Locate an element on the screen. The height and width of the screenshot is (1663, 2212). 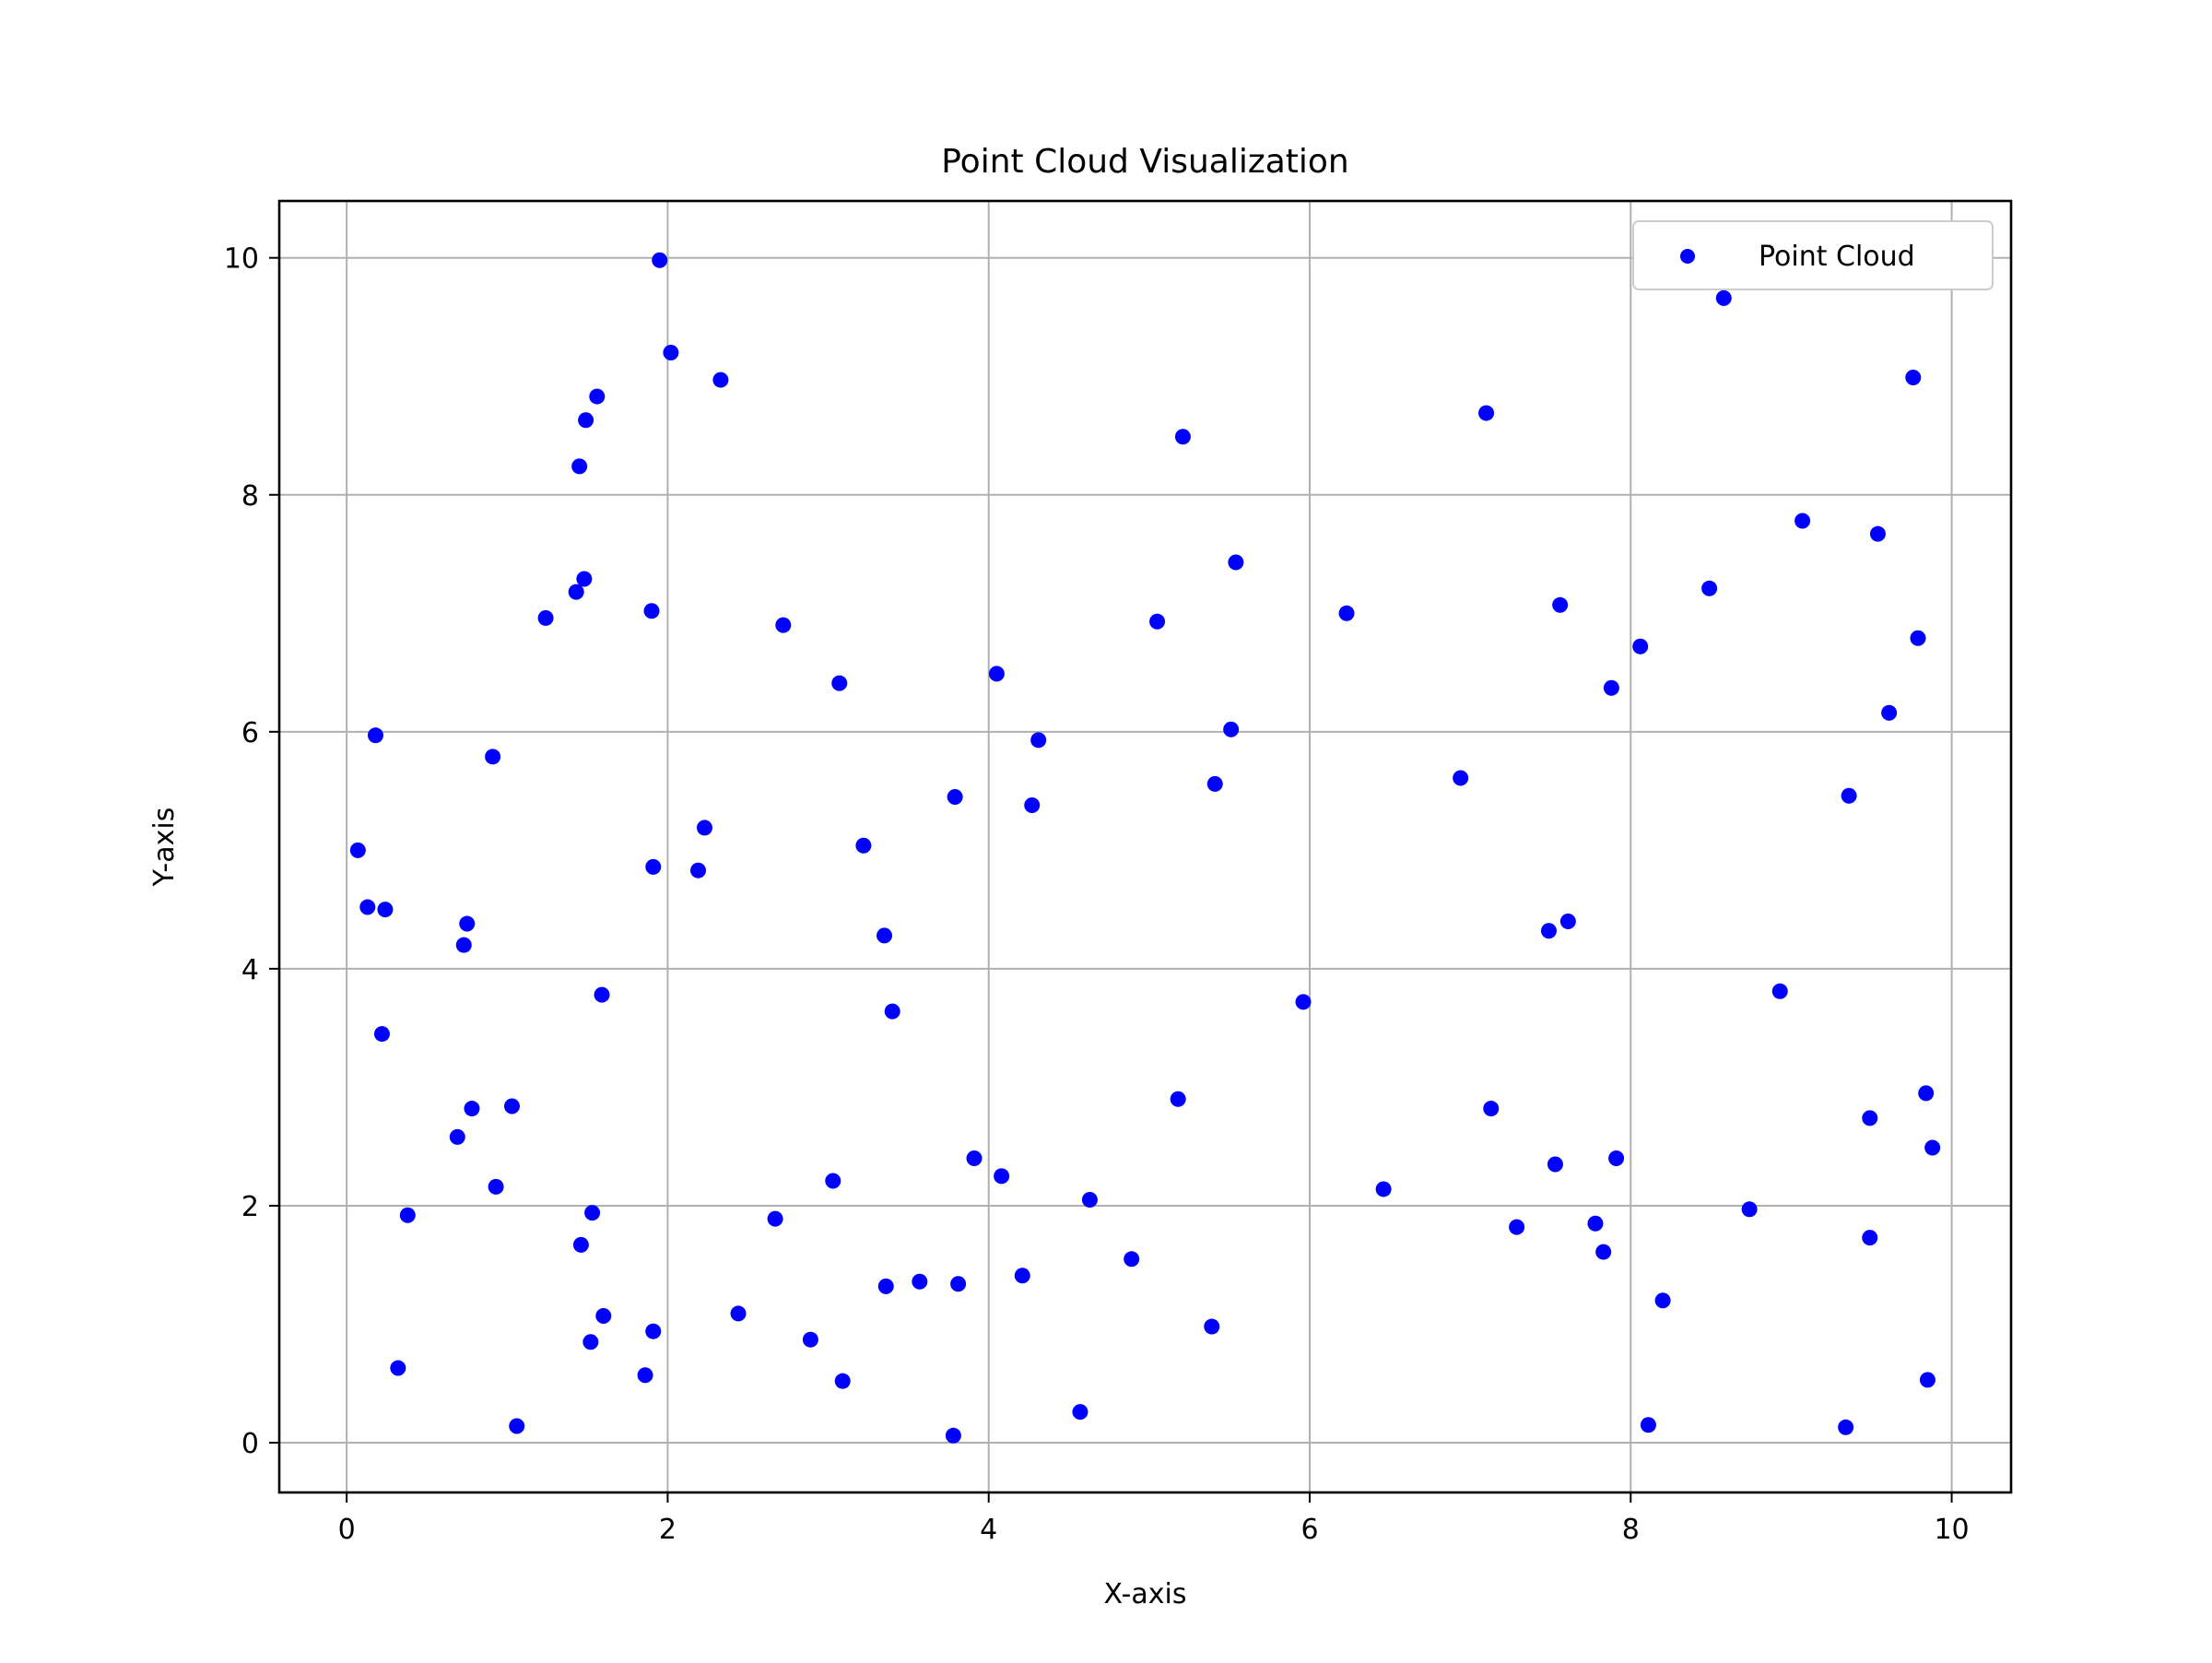
y-tick-label: 10 is located at coordinates (241, 259).